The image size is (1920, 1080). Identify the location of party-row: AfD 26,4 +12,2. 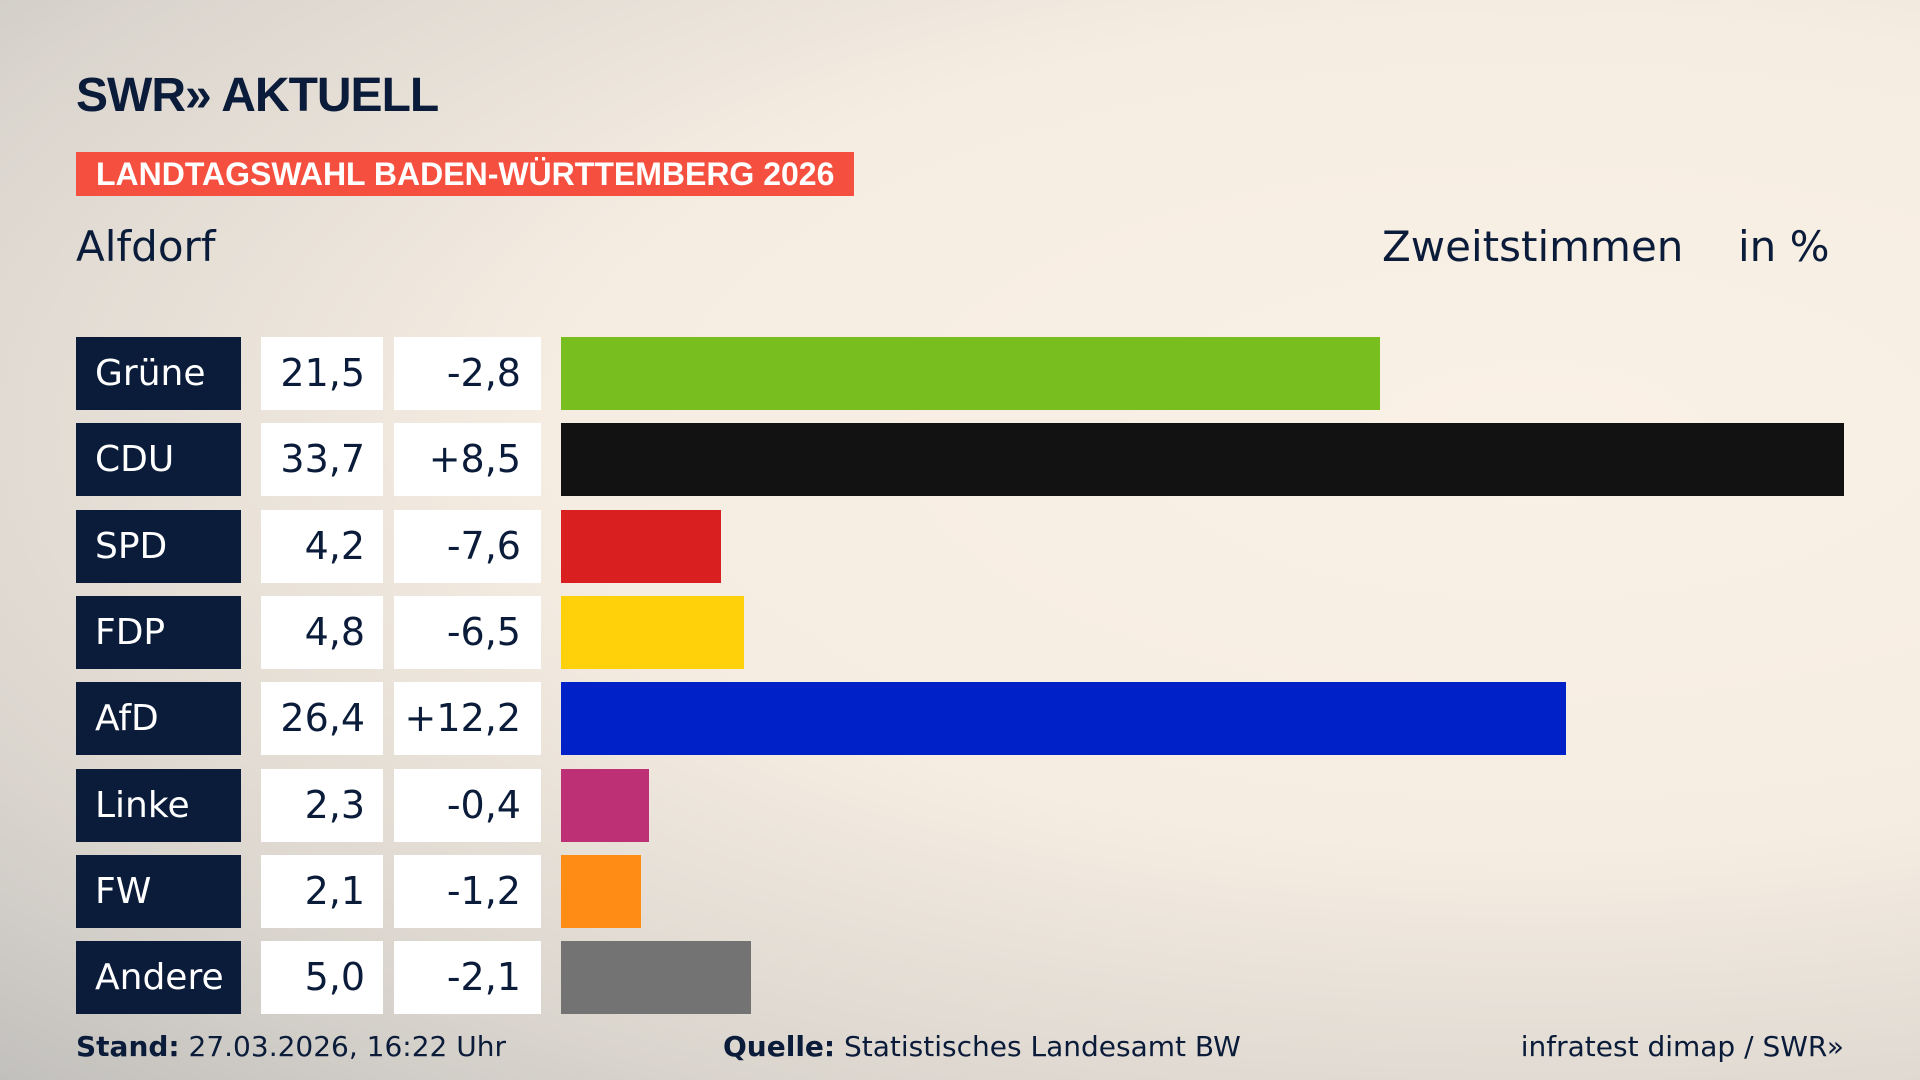
(976, 719).